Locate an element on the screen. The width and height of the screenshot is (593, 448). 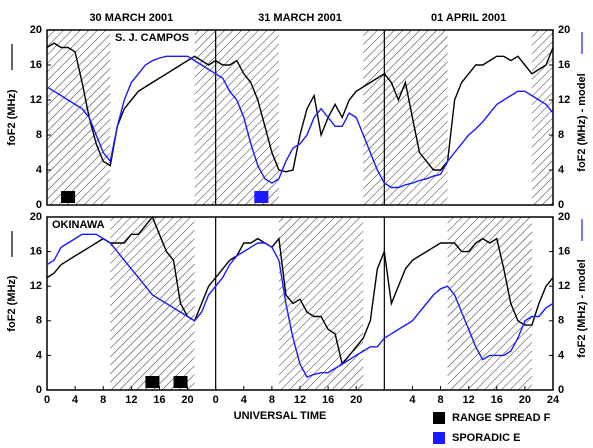
legend-label: RANGE SPREAD F is located at coordinates (501, 418).